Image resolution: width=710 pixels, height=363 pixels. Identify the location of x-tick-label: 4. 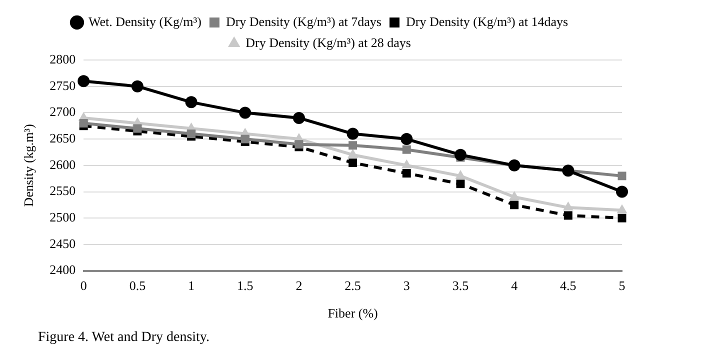
(514, 286).